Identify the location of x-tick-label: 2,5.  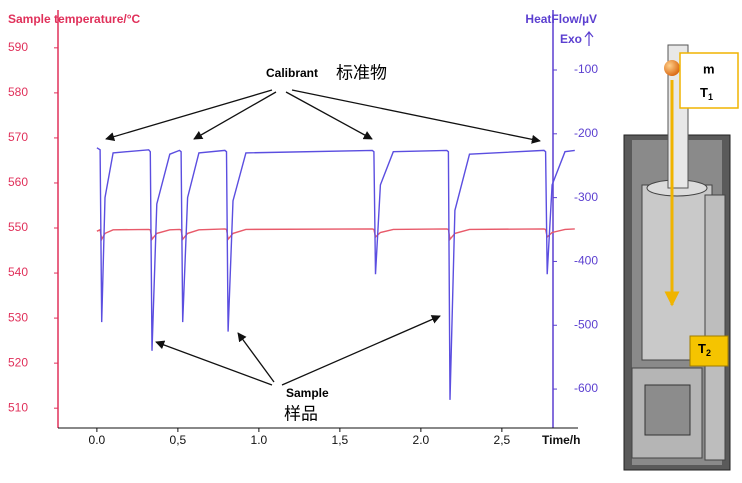
(502, 440).